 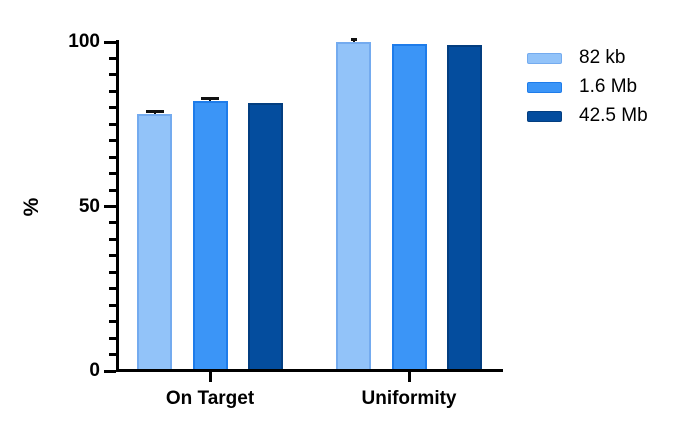 I want to click on legend-row: 82 kb, so click(x=587, y=58).